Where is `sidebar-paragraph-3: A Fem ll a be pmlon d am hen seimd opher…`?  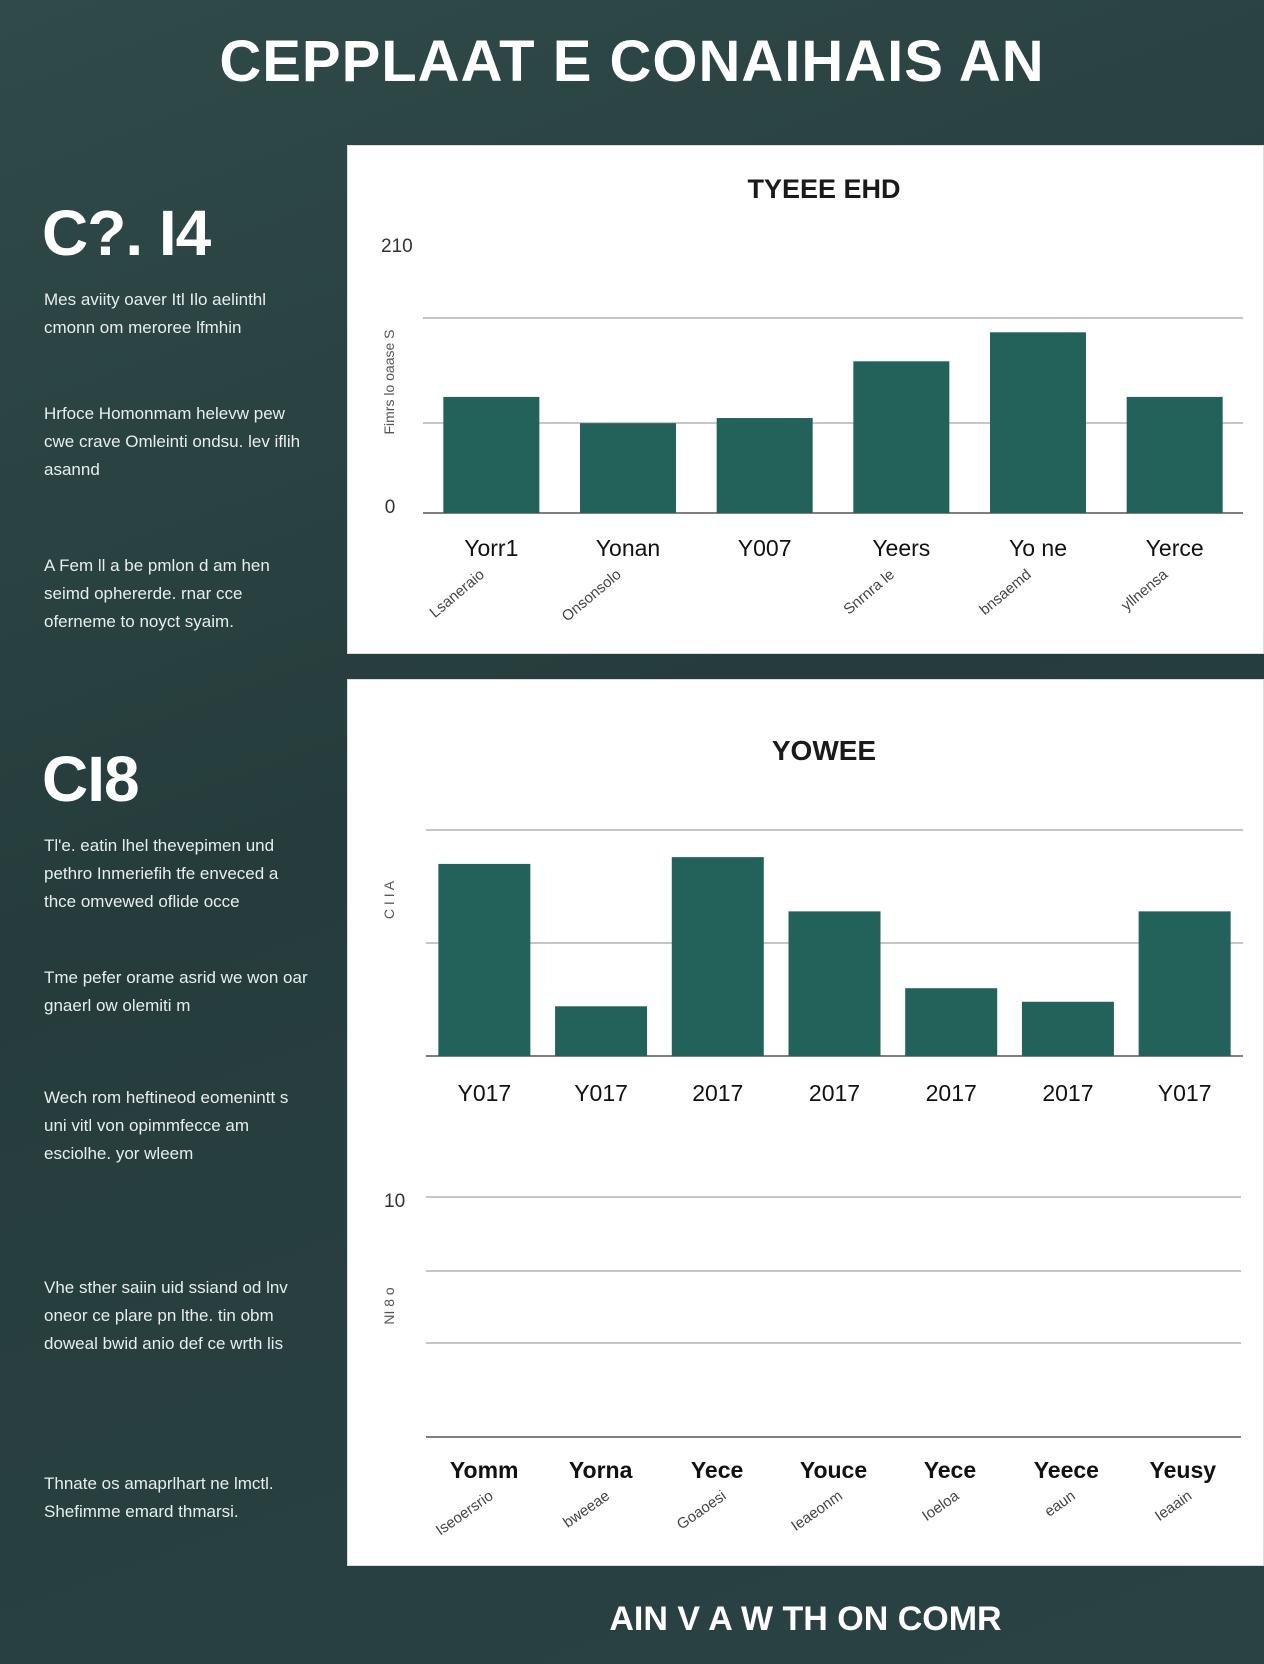 sidebar-paragraph-3: A Fem ll a be pmlon d am hen seimd opher… is located at coordinates (157, 593).